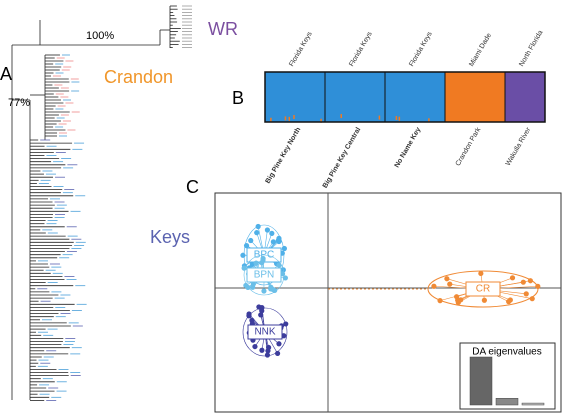 Image resolution: width=562 pixels, height=413 pixels. Describe the element at coordinates (284, 155) in the screenshot. I see `site-label: Big Pine Key North` at that location.